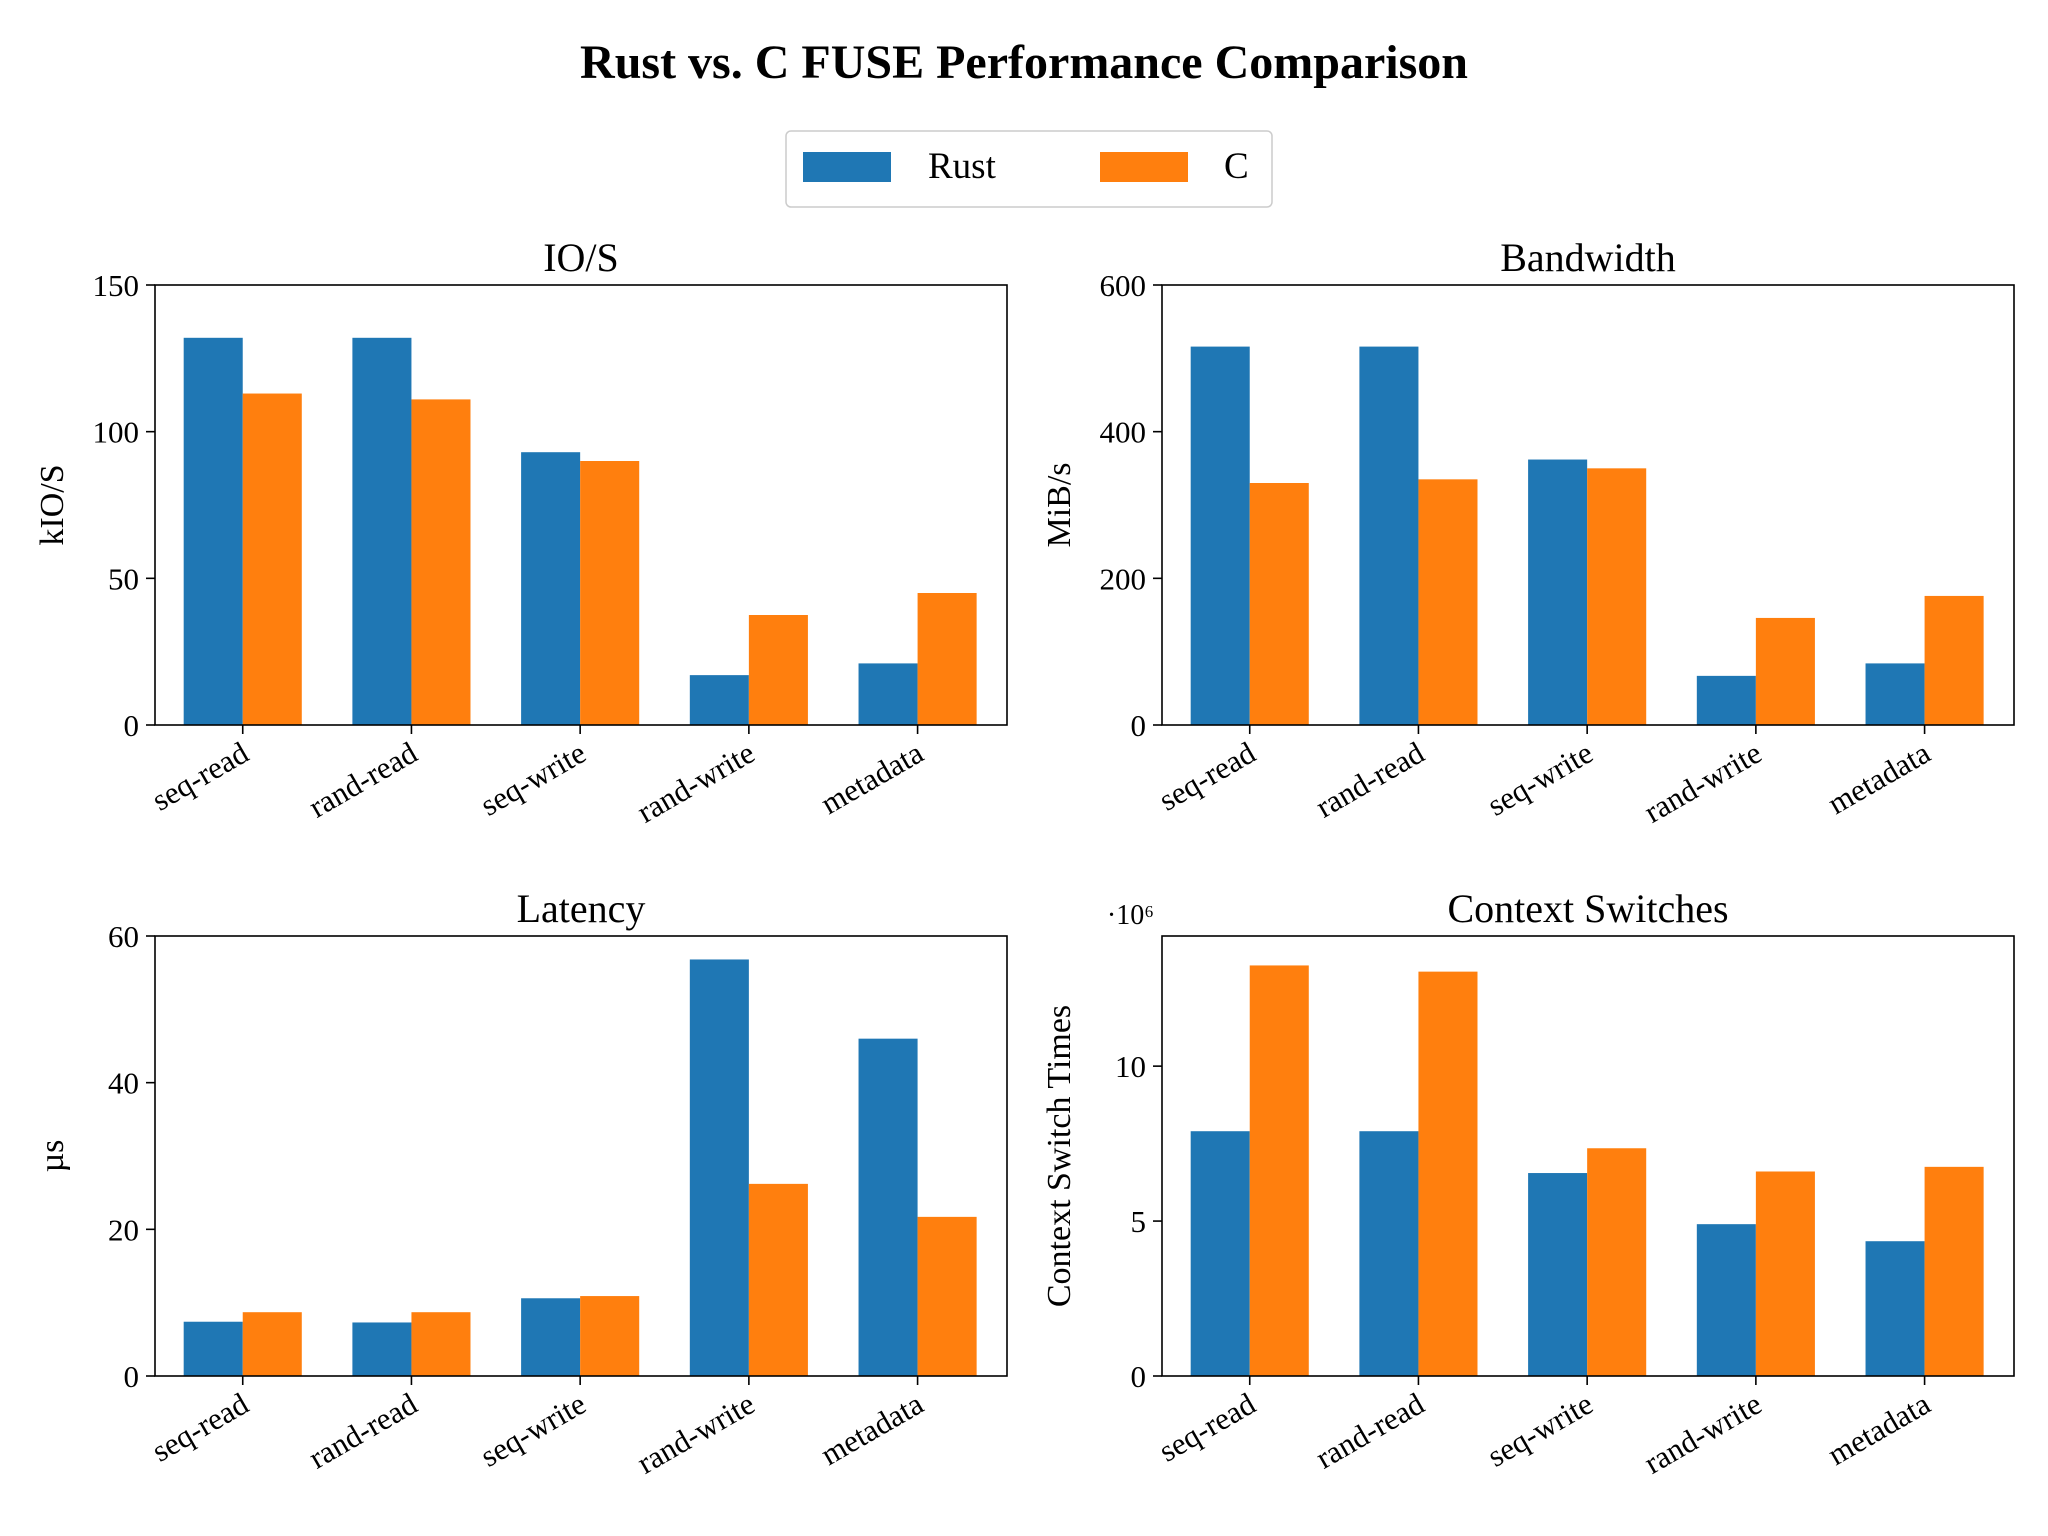 The height and width of the screenshot is (1536, 2048). I want to click on y-tick-label: 10, so click(1130, 1066).